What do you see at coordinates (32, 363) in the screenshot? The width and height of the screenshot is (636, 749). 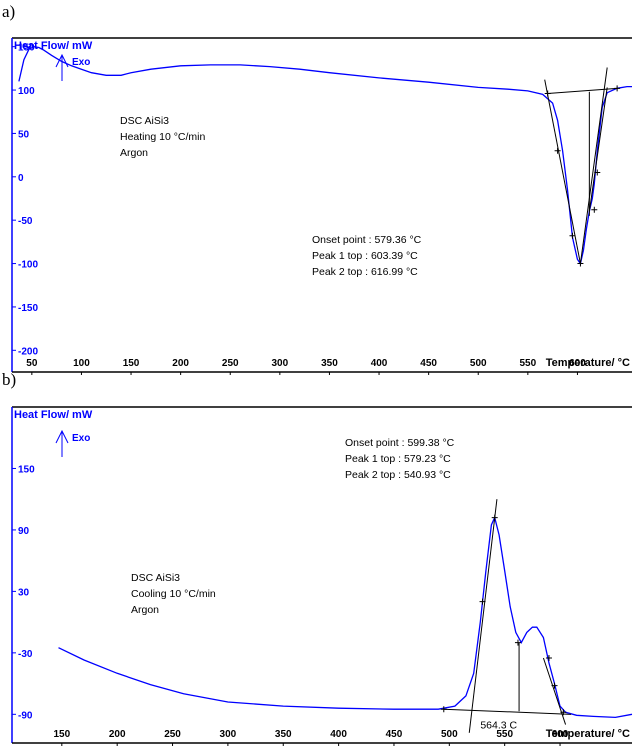 I see `x-tick-label: 50` at bounding box center [32, 363].